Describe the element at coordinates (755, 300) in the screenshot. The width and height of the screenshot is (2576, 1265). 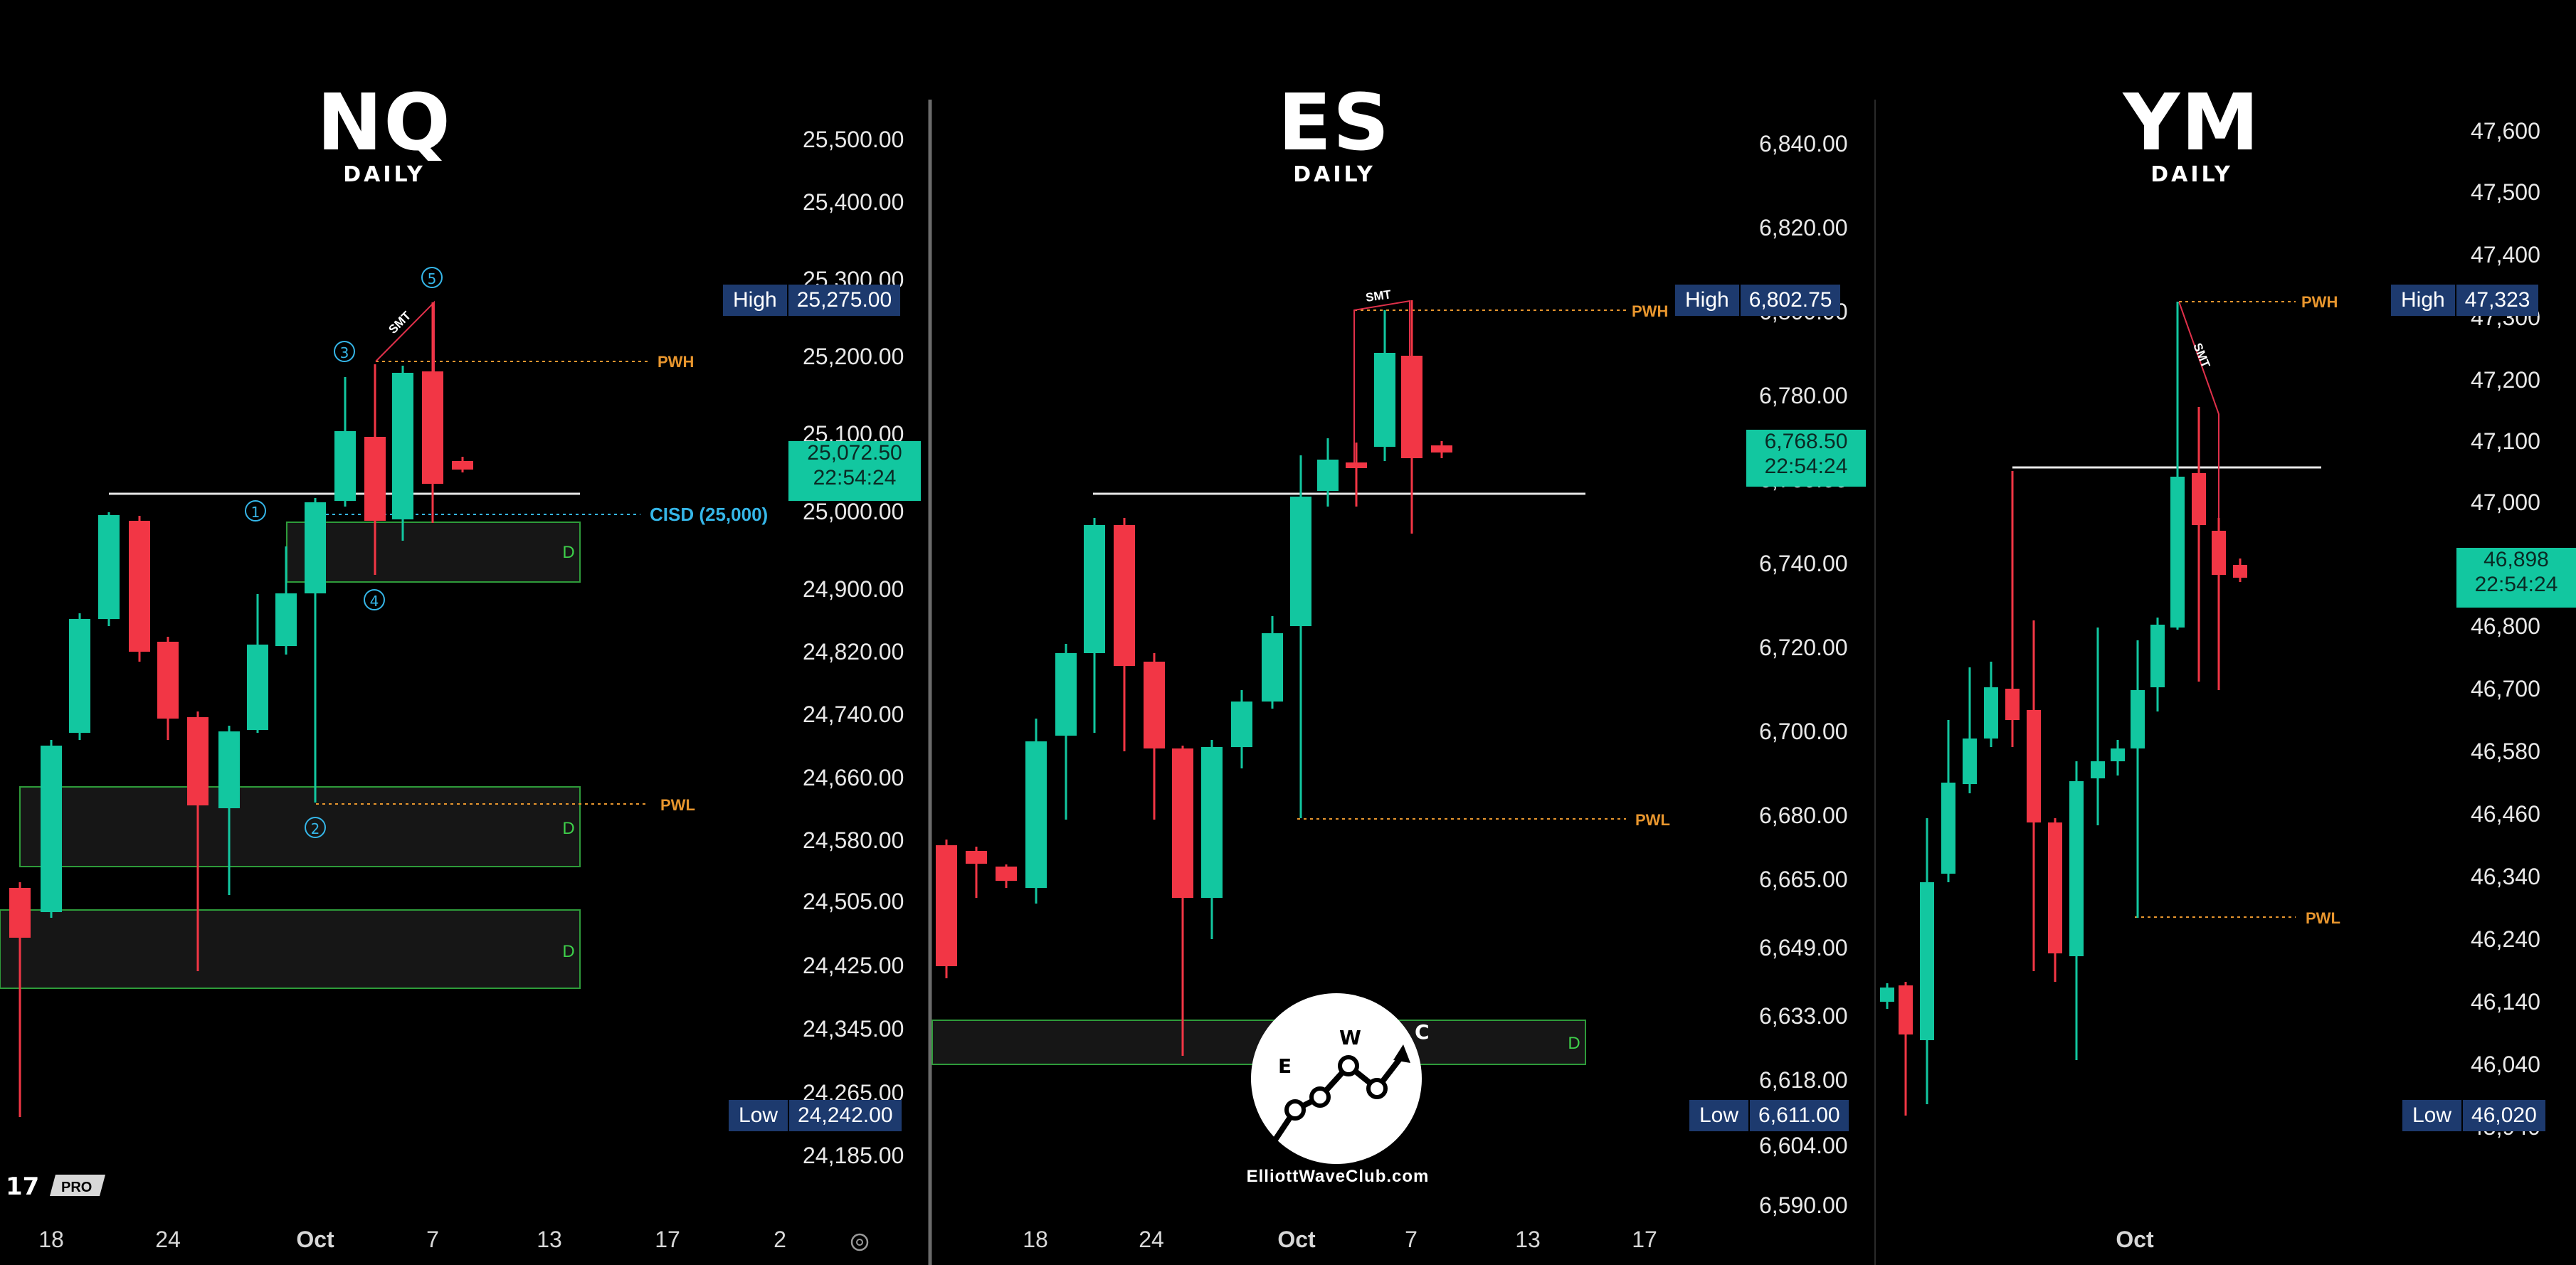
I see `nq-high-key: High` at that location.